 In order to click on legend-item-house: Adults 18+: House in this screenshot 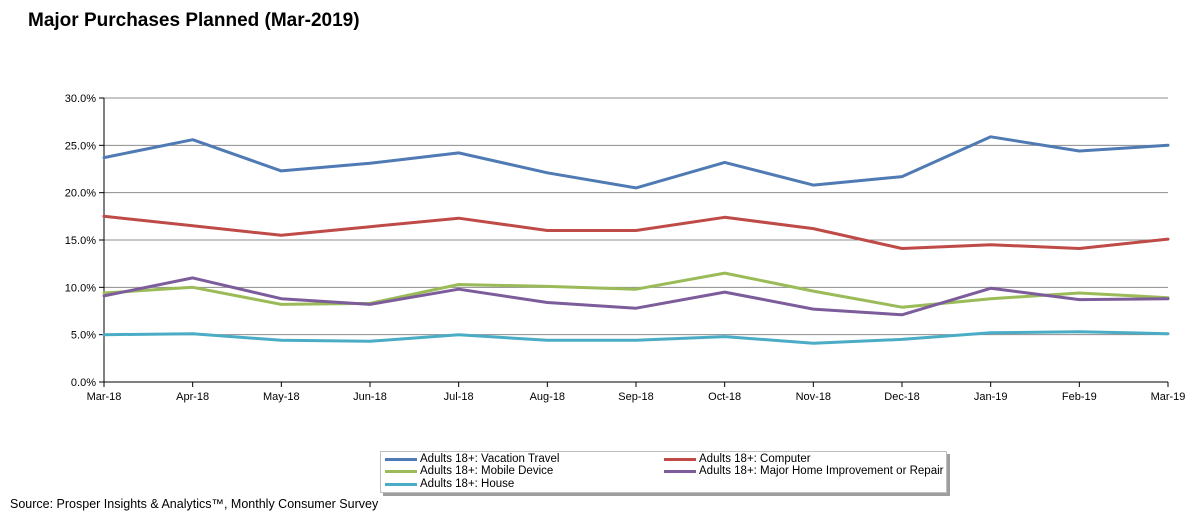, I will do `click(449, 484)`.